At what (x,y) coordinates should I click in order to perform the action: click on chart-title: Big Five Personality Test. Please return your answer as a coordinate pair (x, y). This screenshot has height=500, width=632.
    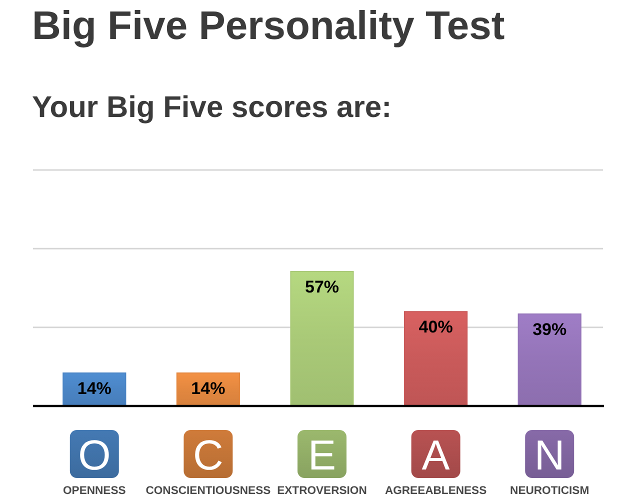
    Looking at the image, I should click on (268, 26).